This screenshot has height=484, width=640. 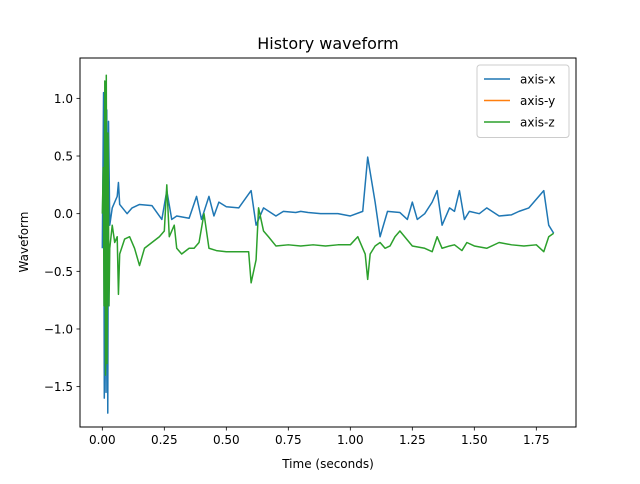 I want to click on y-tick-label: −0.5, so click(x=58, y=272).